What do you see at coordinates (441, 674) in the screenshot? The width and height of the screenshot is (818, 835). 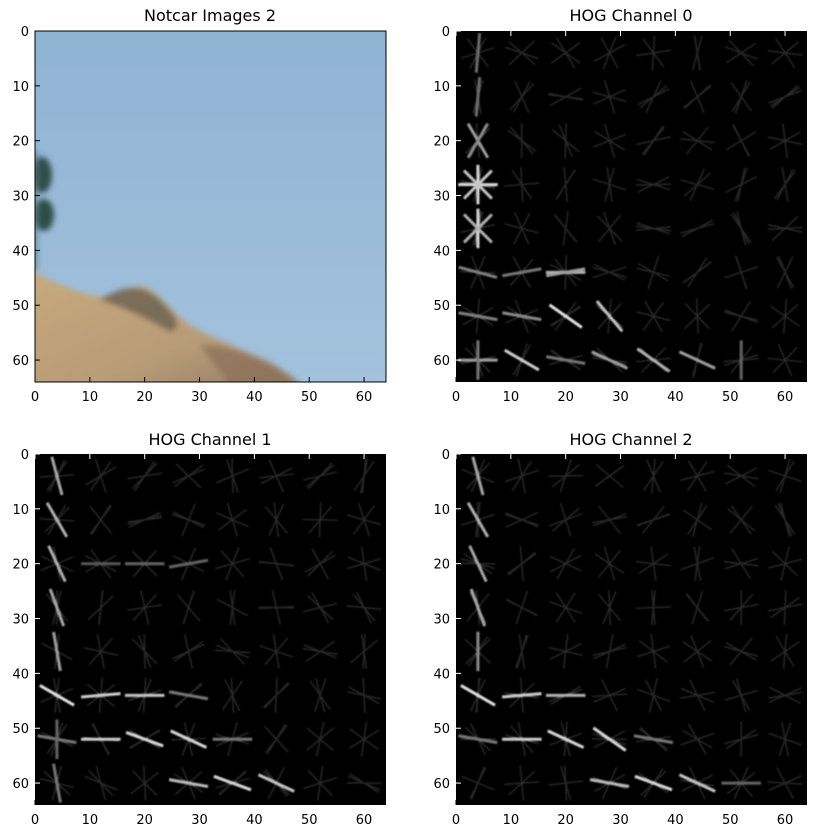 I see `y-tick-label: 40` at bounding box center [441, 674].